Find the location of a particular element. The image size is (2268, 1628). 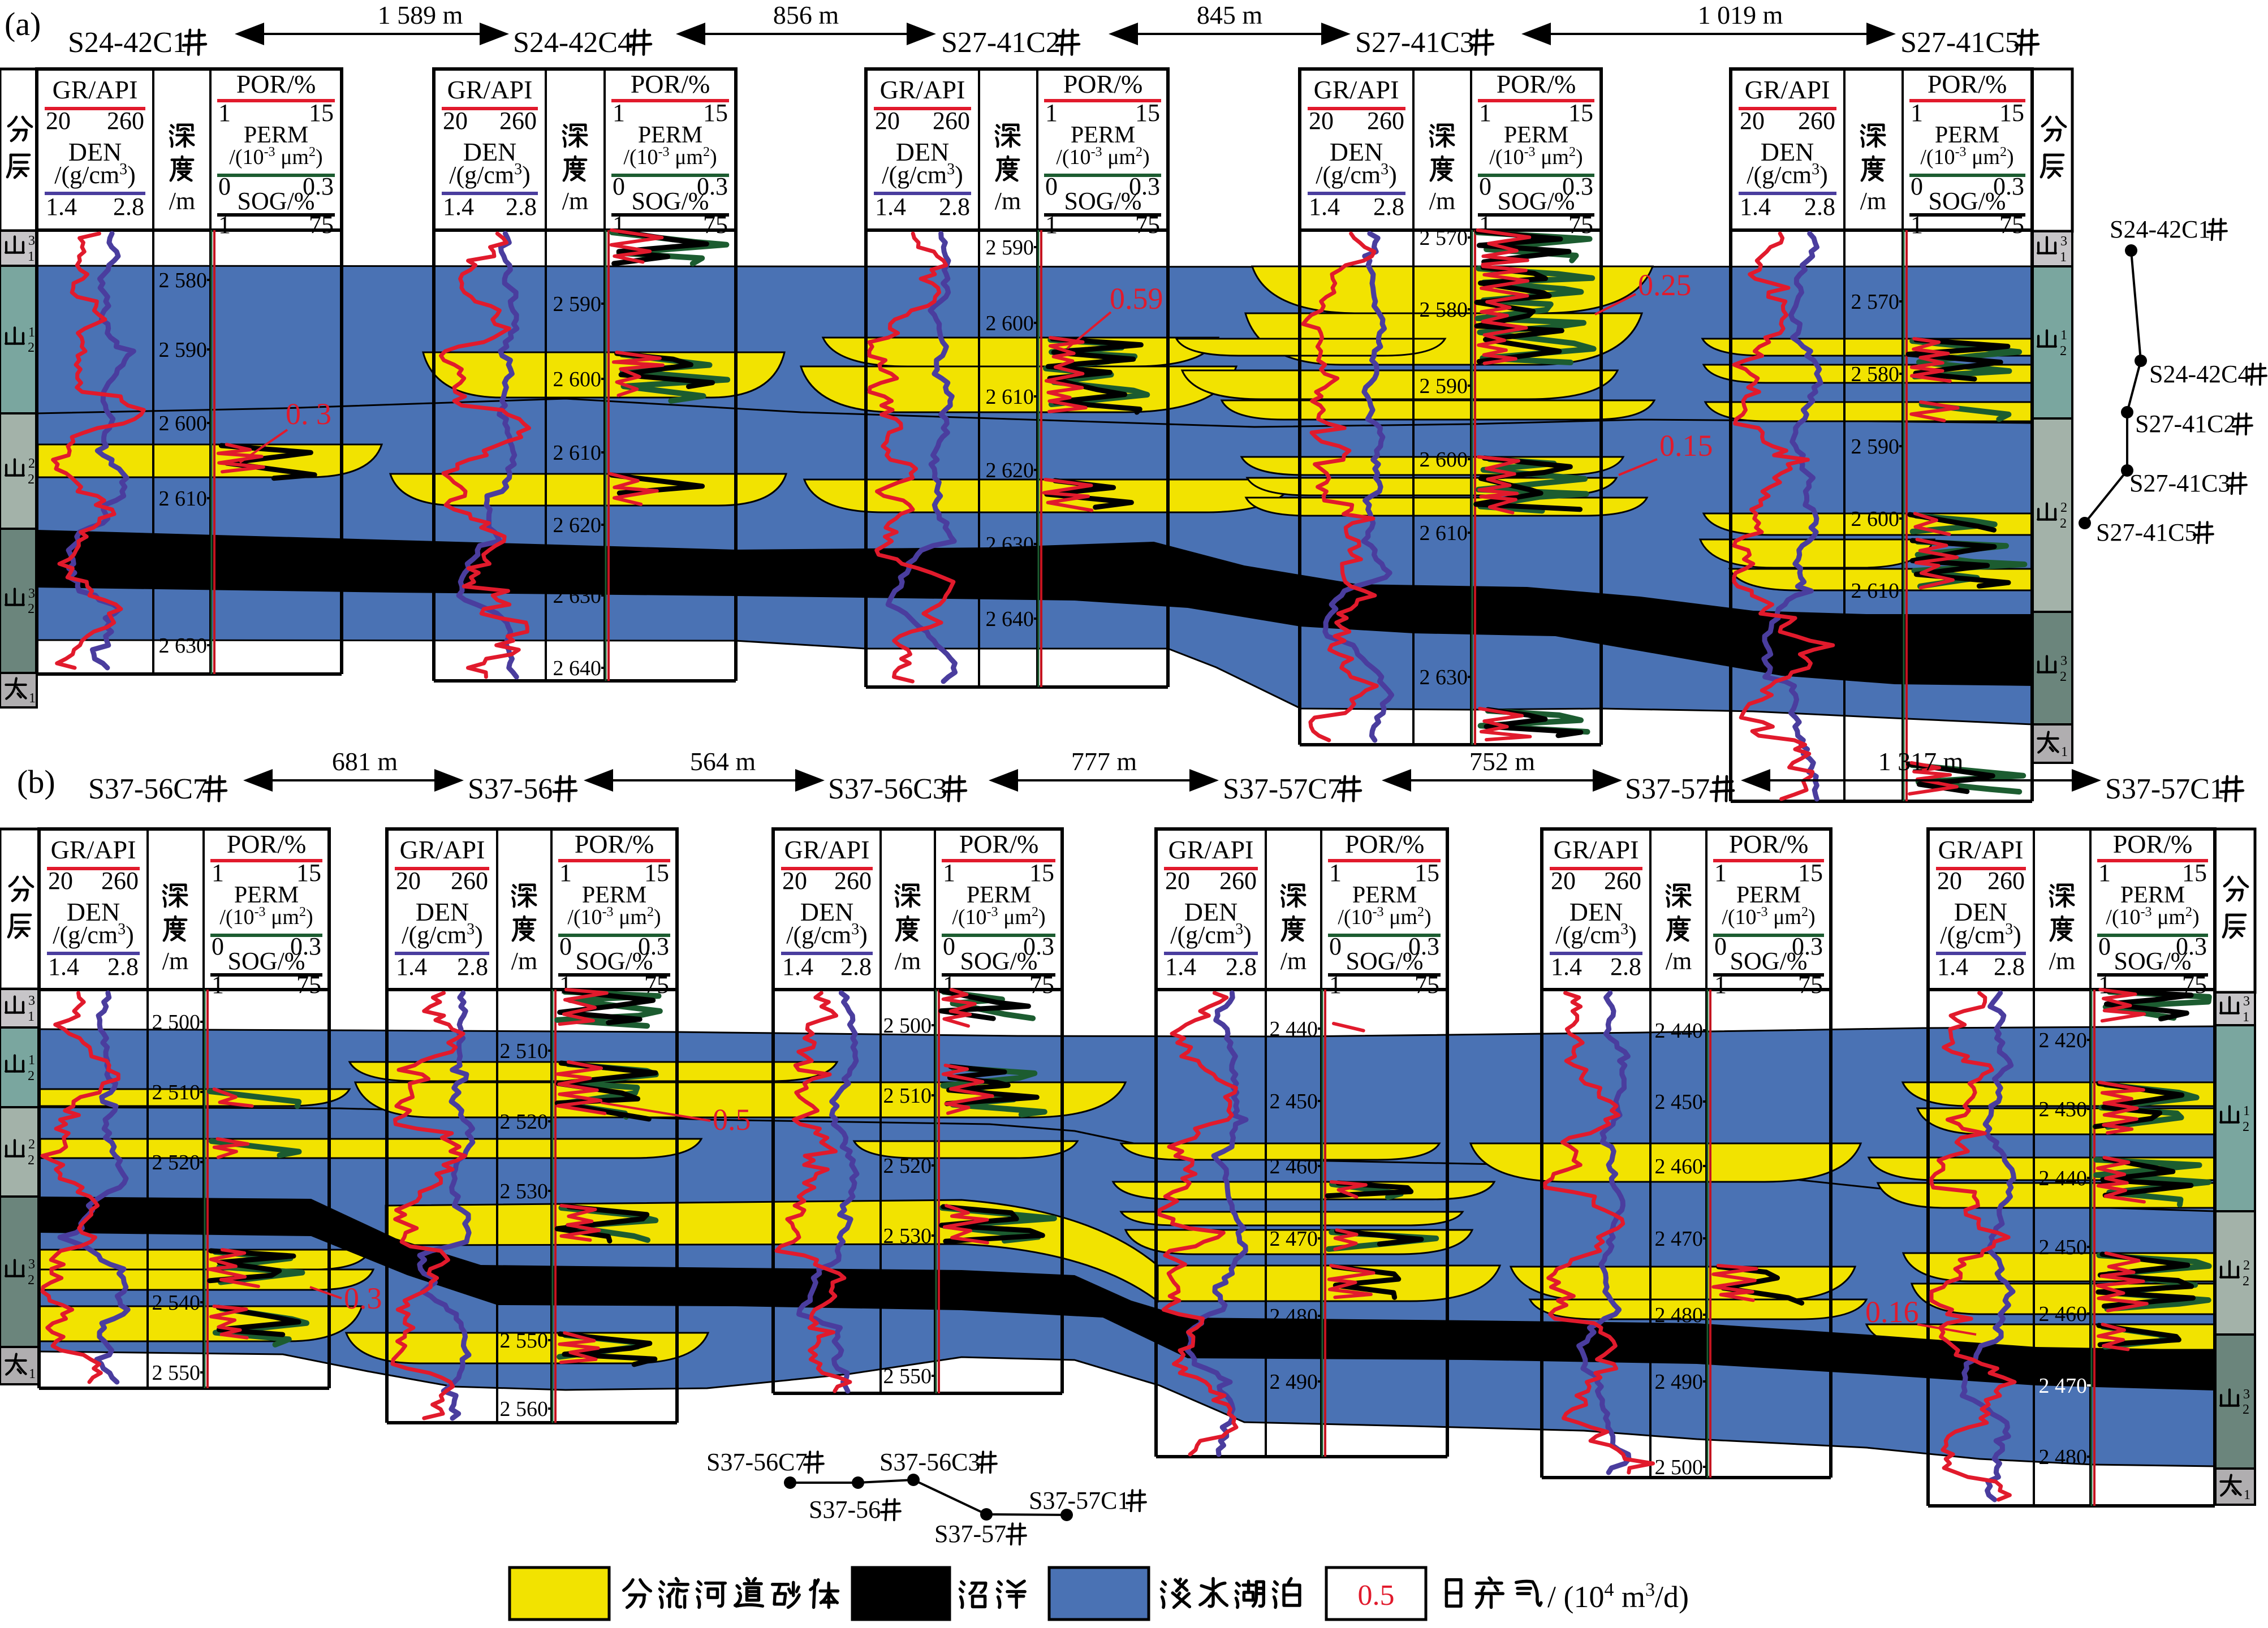

svg-text: 1 589 m is located at coordinates (420, 15).